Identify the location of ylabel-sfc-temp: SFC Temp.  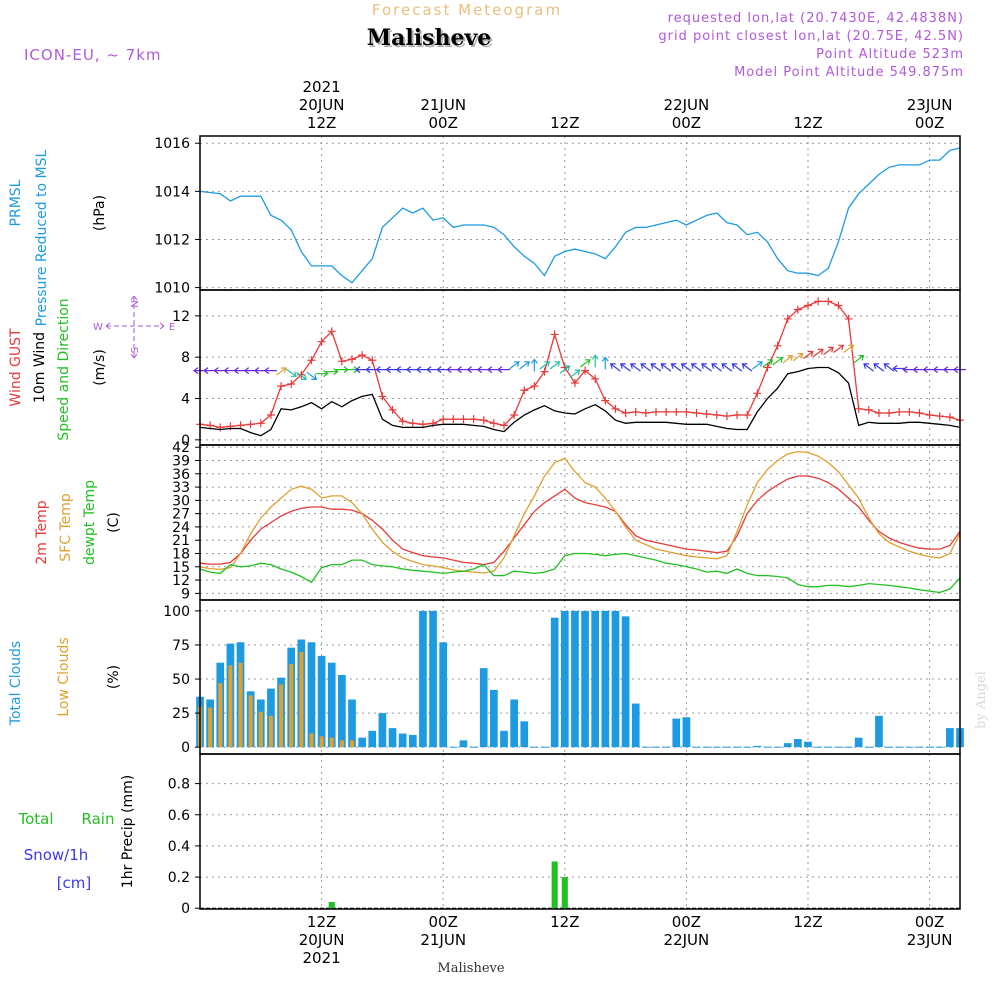
(66, 527).